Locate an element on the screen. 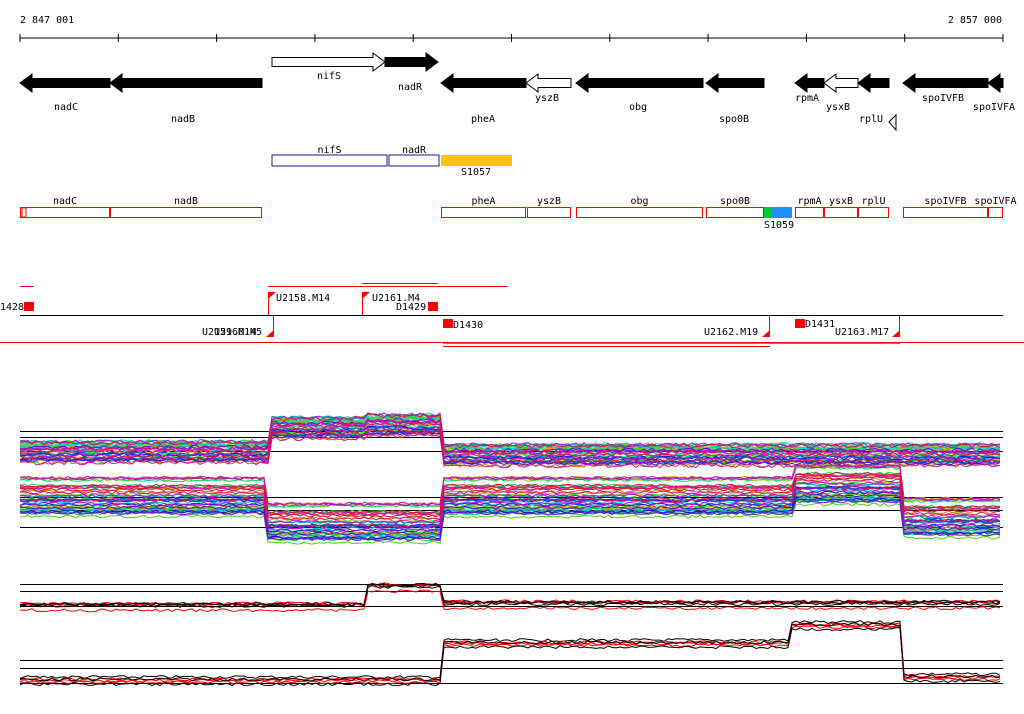  coord-end: 2 857 000 is located at coordinates (975, 20).